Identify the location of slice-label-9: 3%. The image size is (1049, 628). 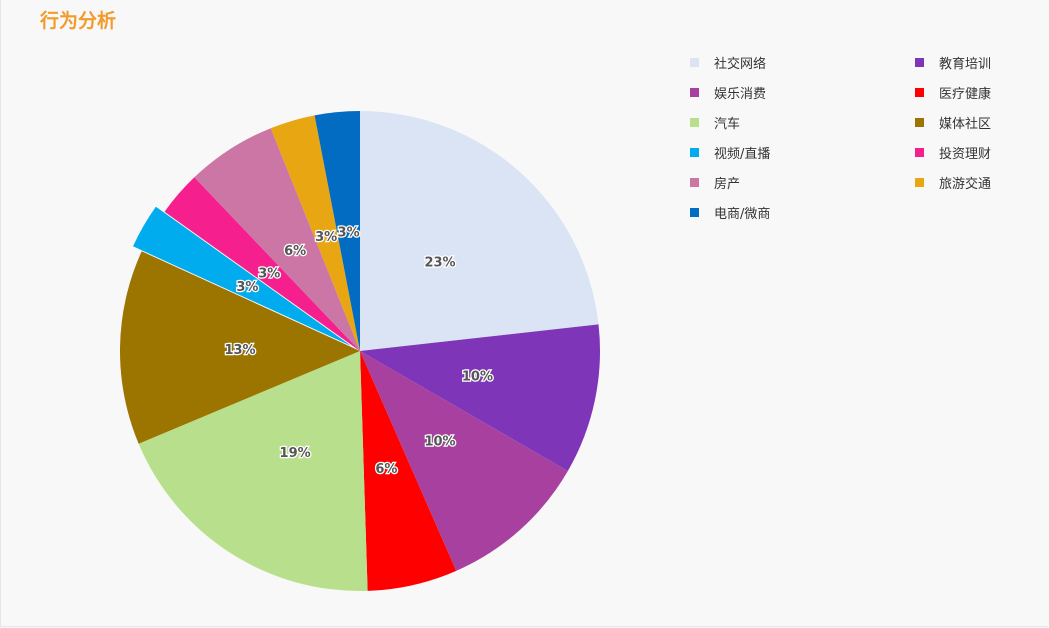
(326, 237).